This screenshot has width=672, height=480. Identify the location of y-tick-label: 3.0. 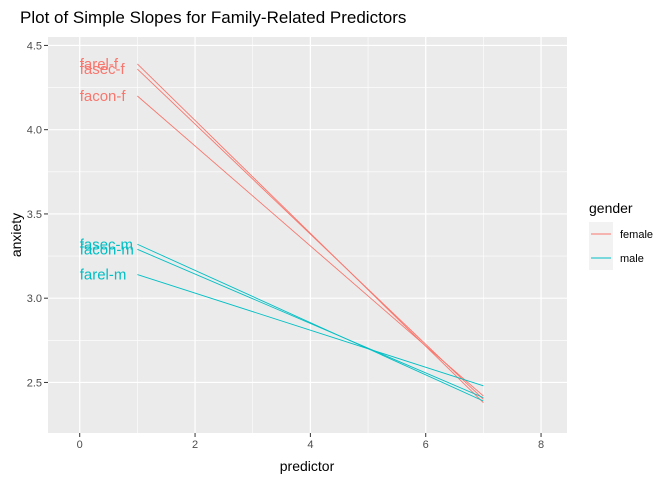
(34, 299).